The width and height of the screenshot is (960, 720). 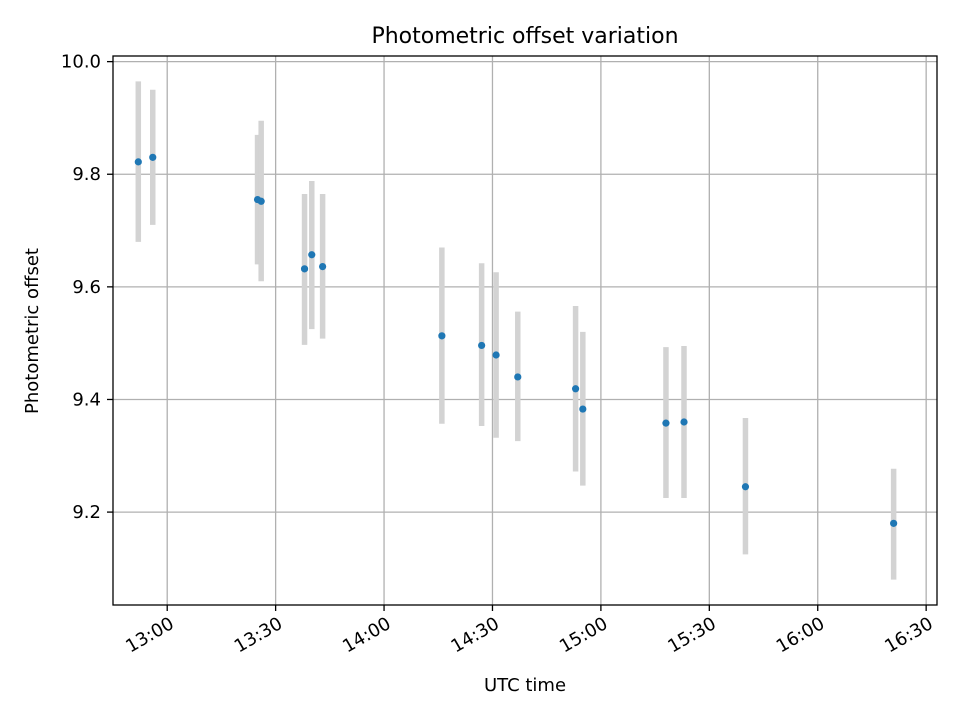 What do you see at coordinates (32, 331) in the screenshot?
I see `y-axis-label: Photometric offset` at bounding box center [32, 331].